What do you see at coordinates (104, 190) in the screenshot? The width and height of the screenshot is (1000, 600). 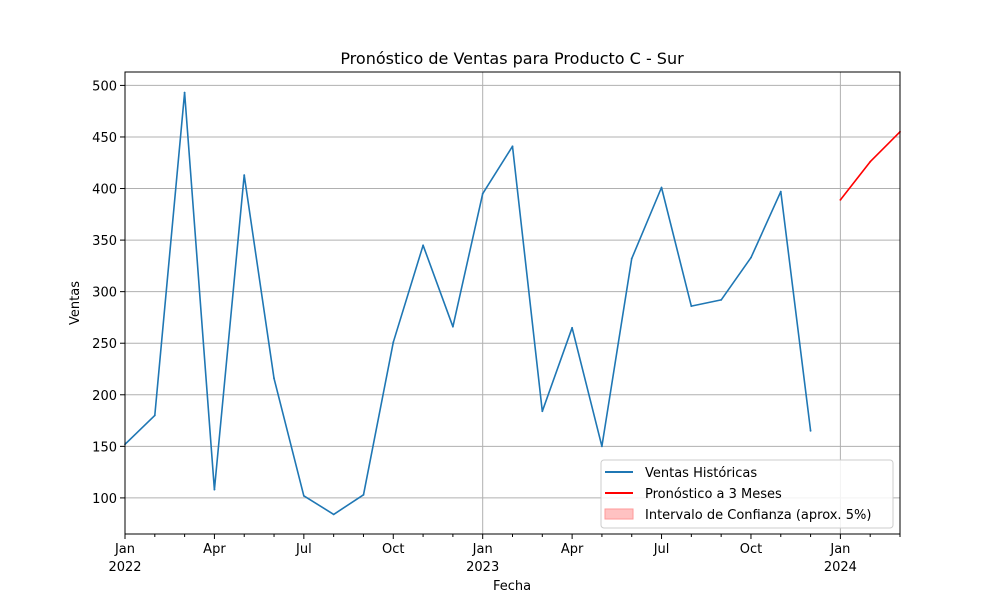 I see `y-tick-label: 400` at bounding box center [104, 190].